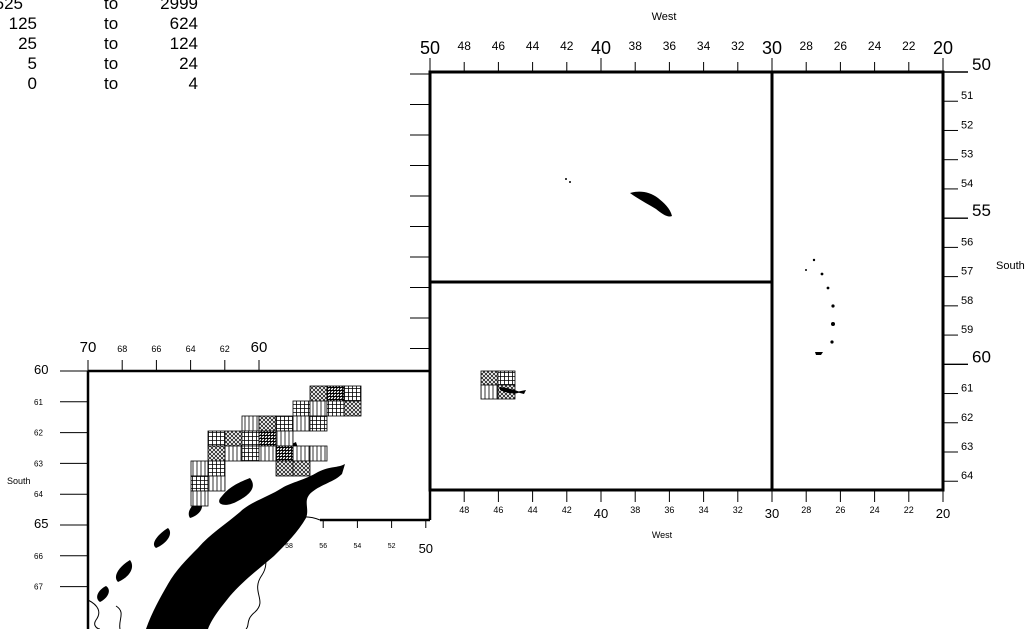  What do you see at coordinates (601, 48) in the screenshot?
I see `tick-label: 40` at bounding box center [601, 48].